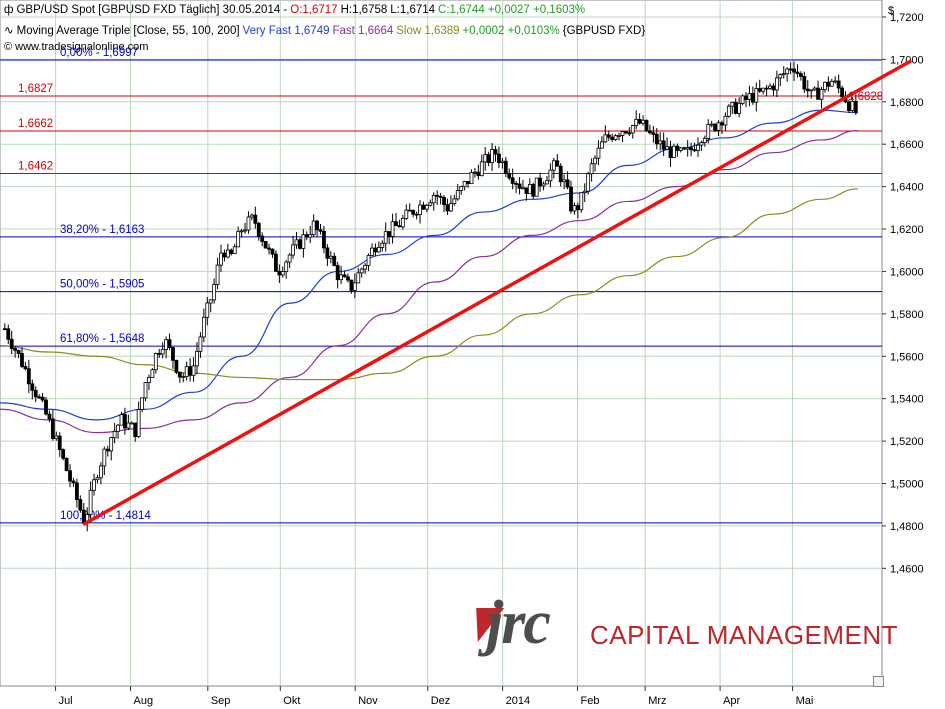 Image resolution: width=945 pixels, height=709 pixels. What do you see at coordinates (314, 10) in the screenshot?
I see `open-value: O:1,6717` at bounding box center [314, 10].